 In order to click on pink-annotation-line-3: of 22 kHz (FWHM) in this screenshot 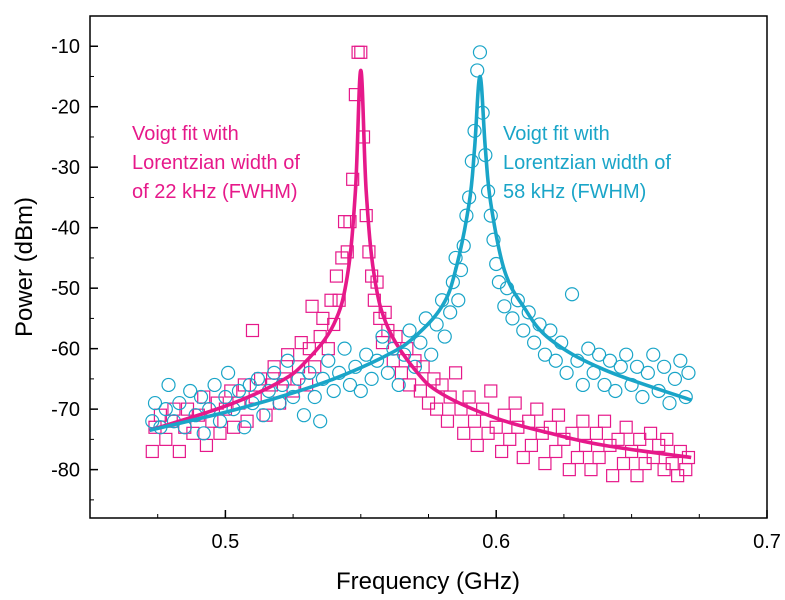, I will do `click(215, 192)`.